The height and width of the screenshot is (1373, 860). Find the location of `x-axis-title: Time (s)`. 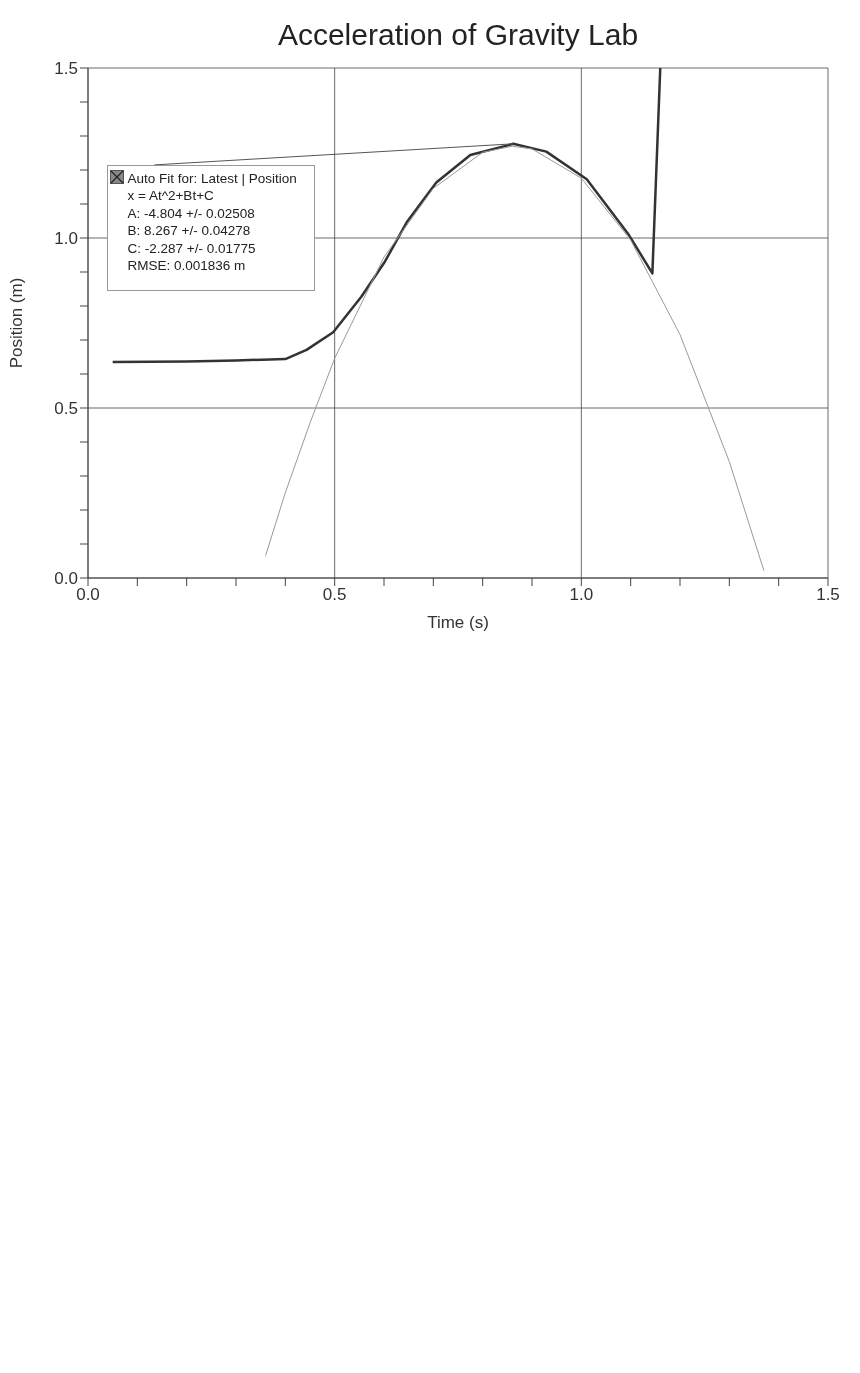

x-axis-title: Time (s) is located at coordinates (458, 622).